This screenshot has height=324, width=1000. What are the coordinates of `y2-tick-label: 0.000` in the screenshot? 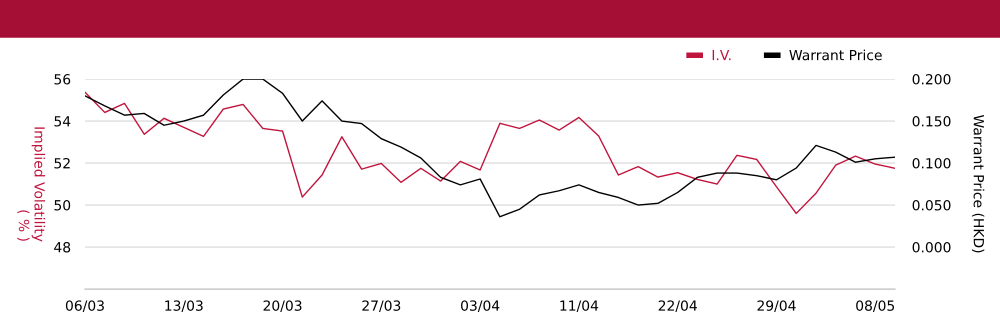 It's located at (931, 247).